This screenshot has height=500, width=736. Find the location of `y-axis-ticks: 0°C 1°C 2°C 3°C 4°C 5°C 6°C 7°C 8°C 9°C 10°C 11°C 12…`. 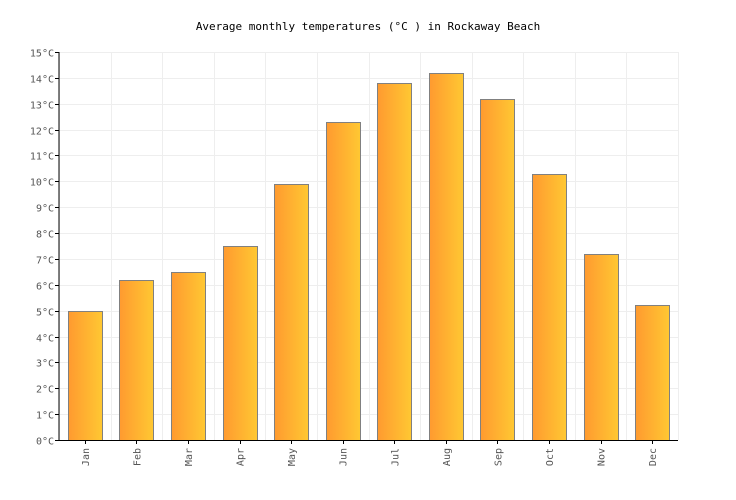

y-axis-ticks: 0°C 1°C 2°C 3°C 4°C 5°C 6°C 7°C 8°C 9°C 10°C 11°C 12… is located at coordinates (44, 248).